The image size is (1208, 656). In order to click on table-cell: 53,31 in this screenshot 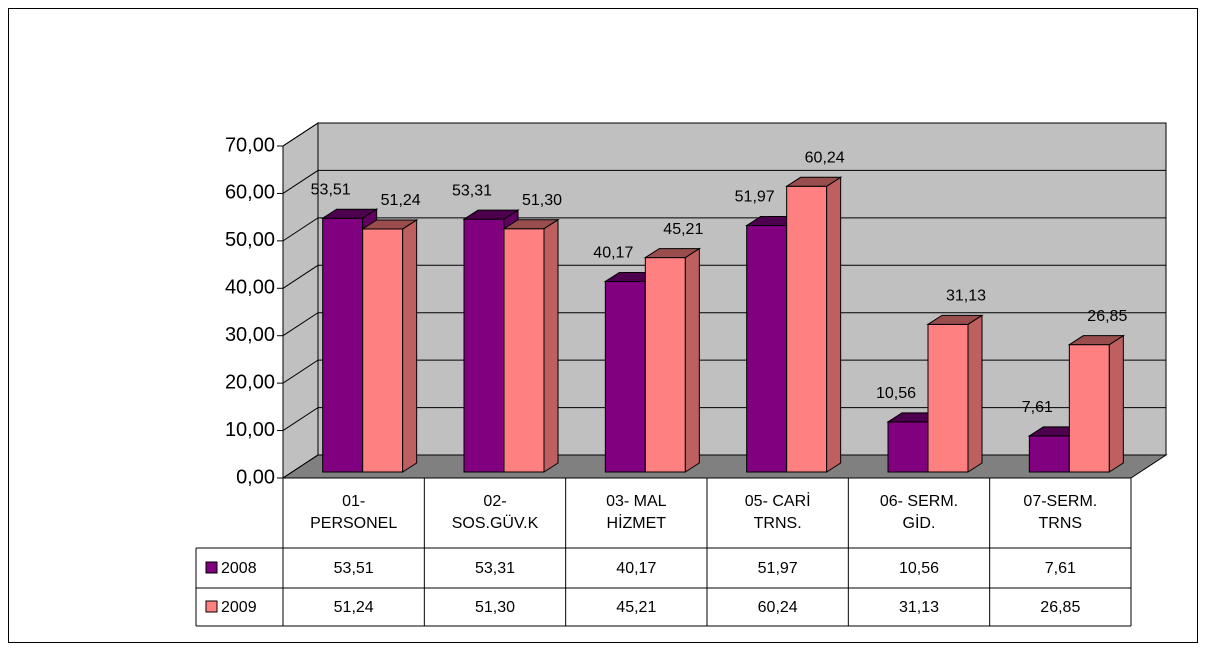, I will do `click(495, 568)`.